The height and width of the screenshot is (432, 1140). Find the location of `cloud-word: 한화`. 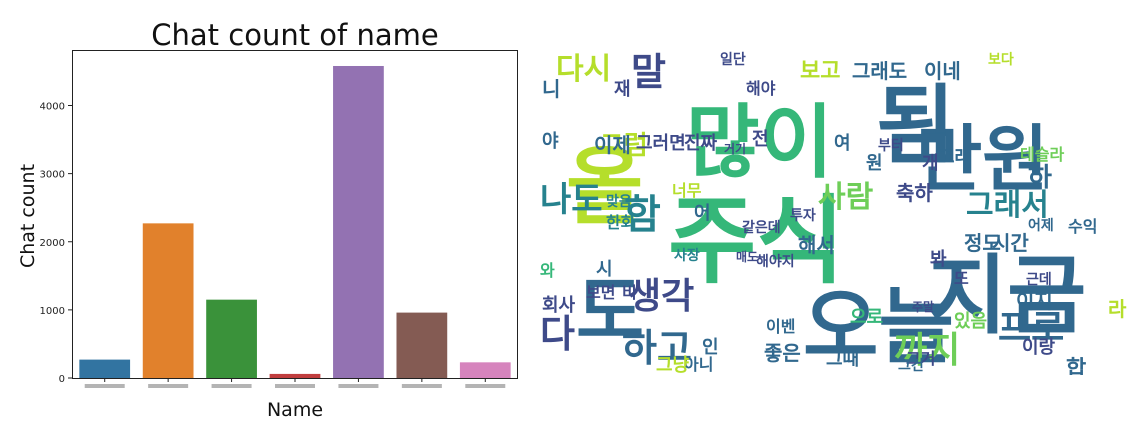

cloud-word: 한화 is located at coordinates (621, 222).